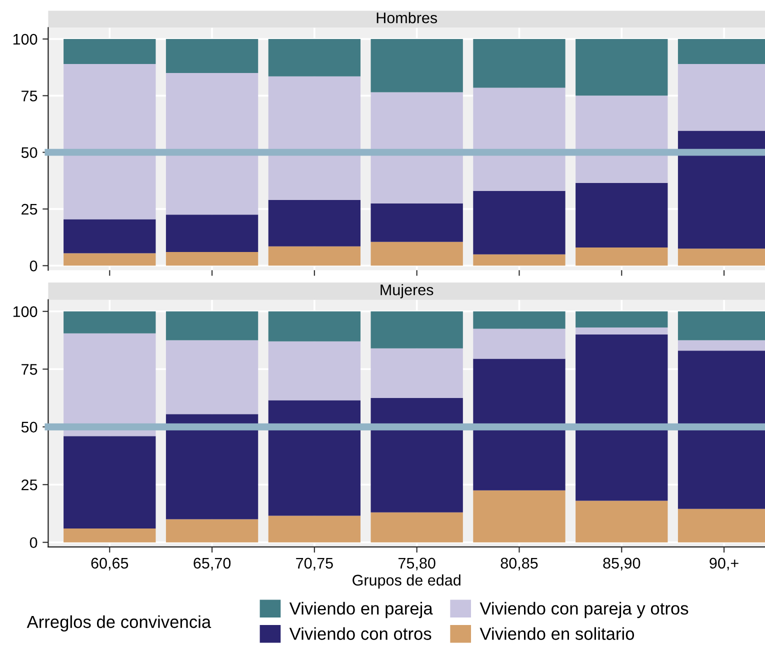 The width and height of the screenshot is (765, 659). Describe the element at coordinates (407, 18) in the screenshot. I see `chart-title: Hombres` at that location.